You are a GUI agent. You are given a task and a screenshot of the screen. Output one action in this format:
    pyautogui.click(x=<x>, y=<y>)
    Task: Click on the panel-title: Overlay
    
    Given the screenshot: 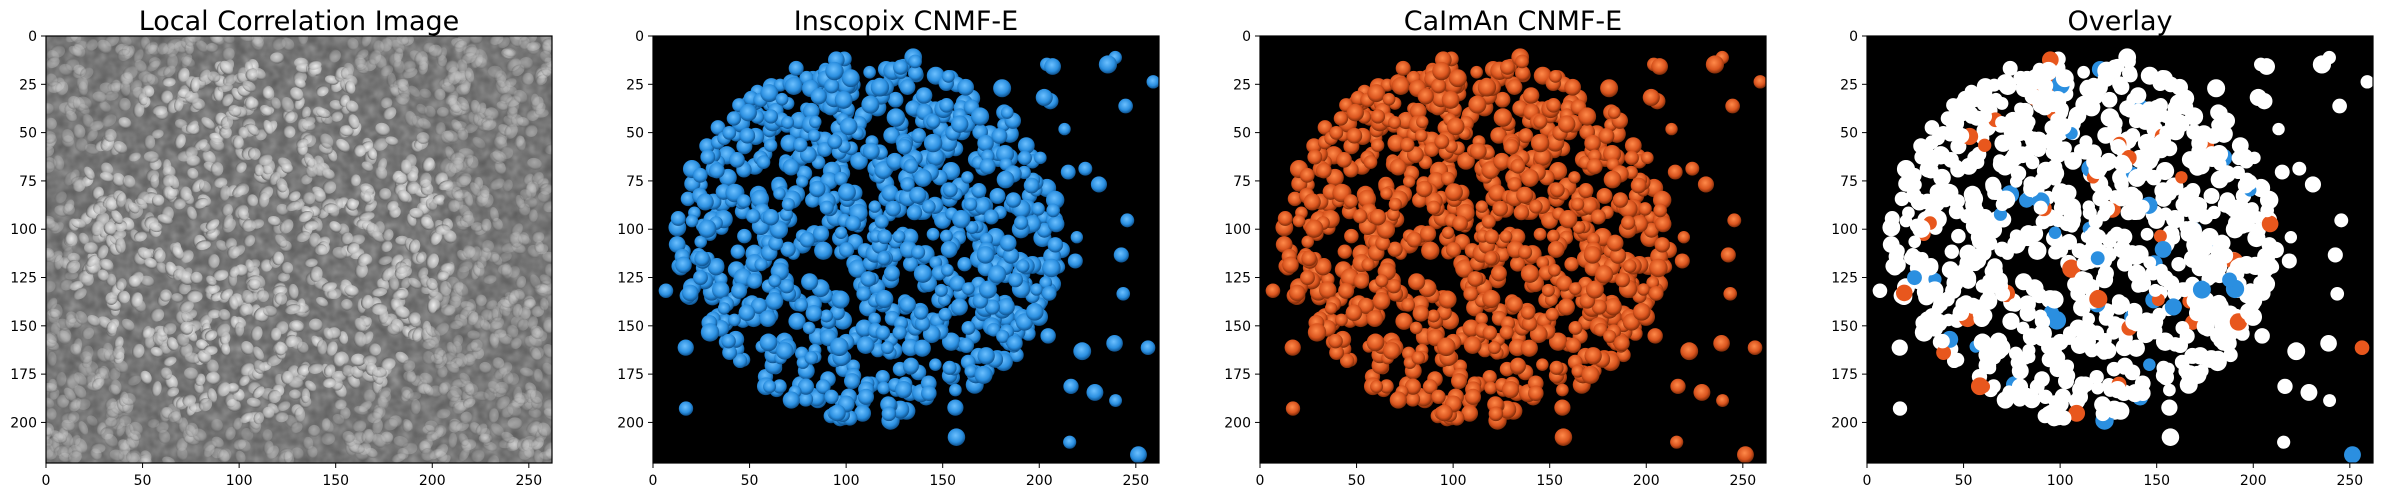 What is the action you would take?
    pyautogui.click(x=2120, y=21)
    